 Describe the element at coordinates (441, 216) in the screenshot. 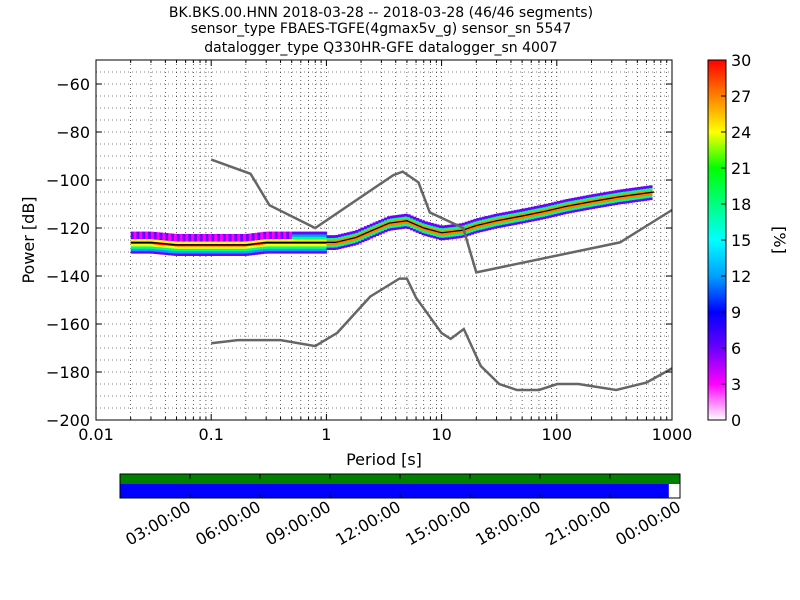

I see `nhnm-line` at that location.